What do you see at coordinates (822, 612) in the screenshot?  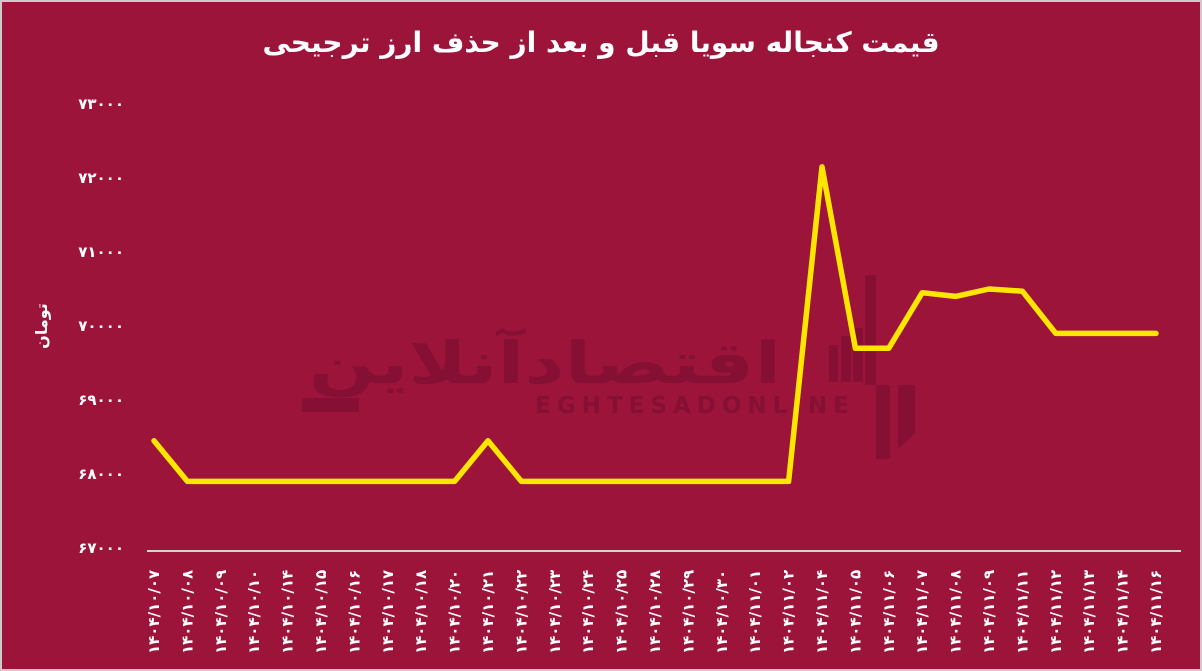 I see `x-axis-tick-label: ۱۴۰۴/۱۱/۰۴` at bounding box center [822, 612].